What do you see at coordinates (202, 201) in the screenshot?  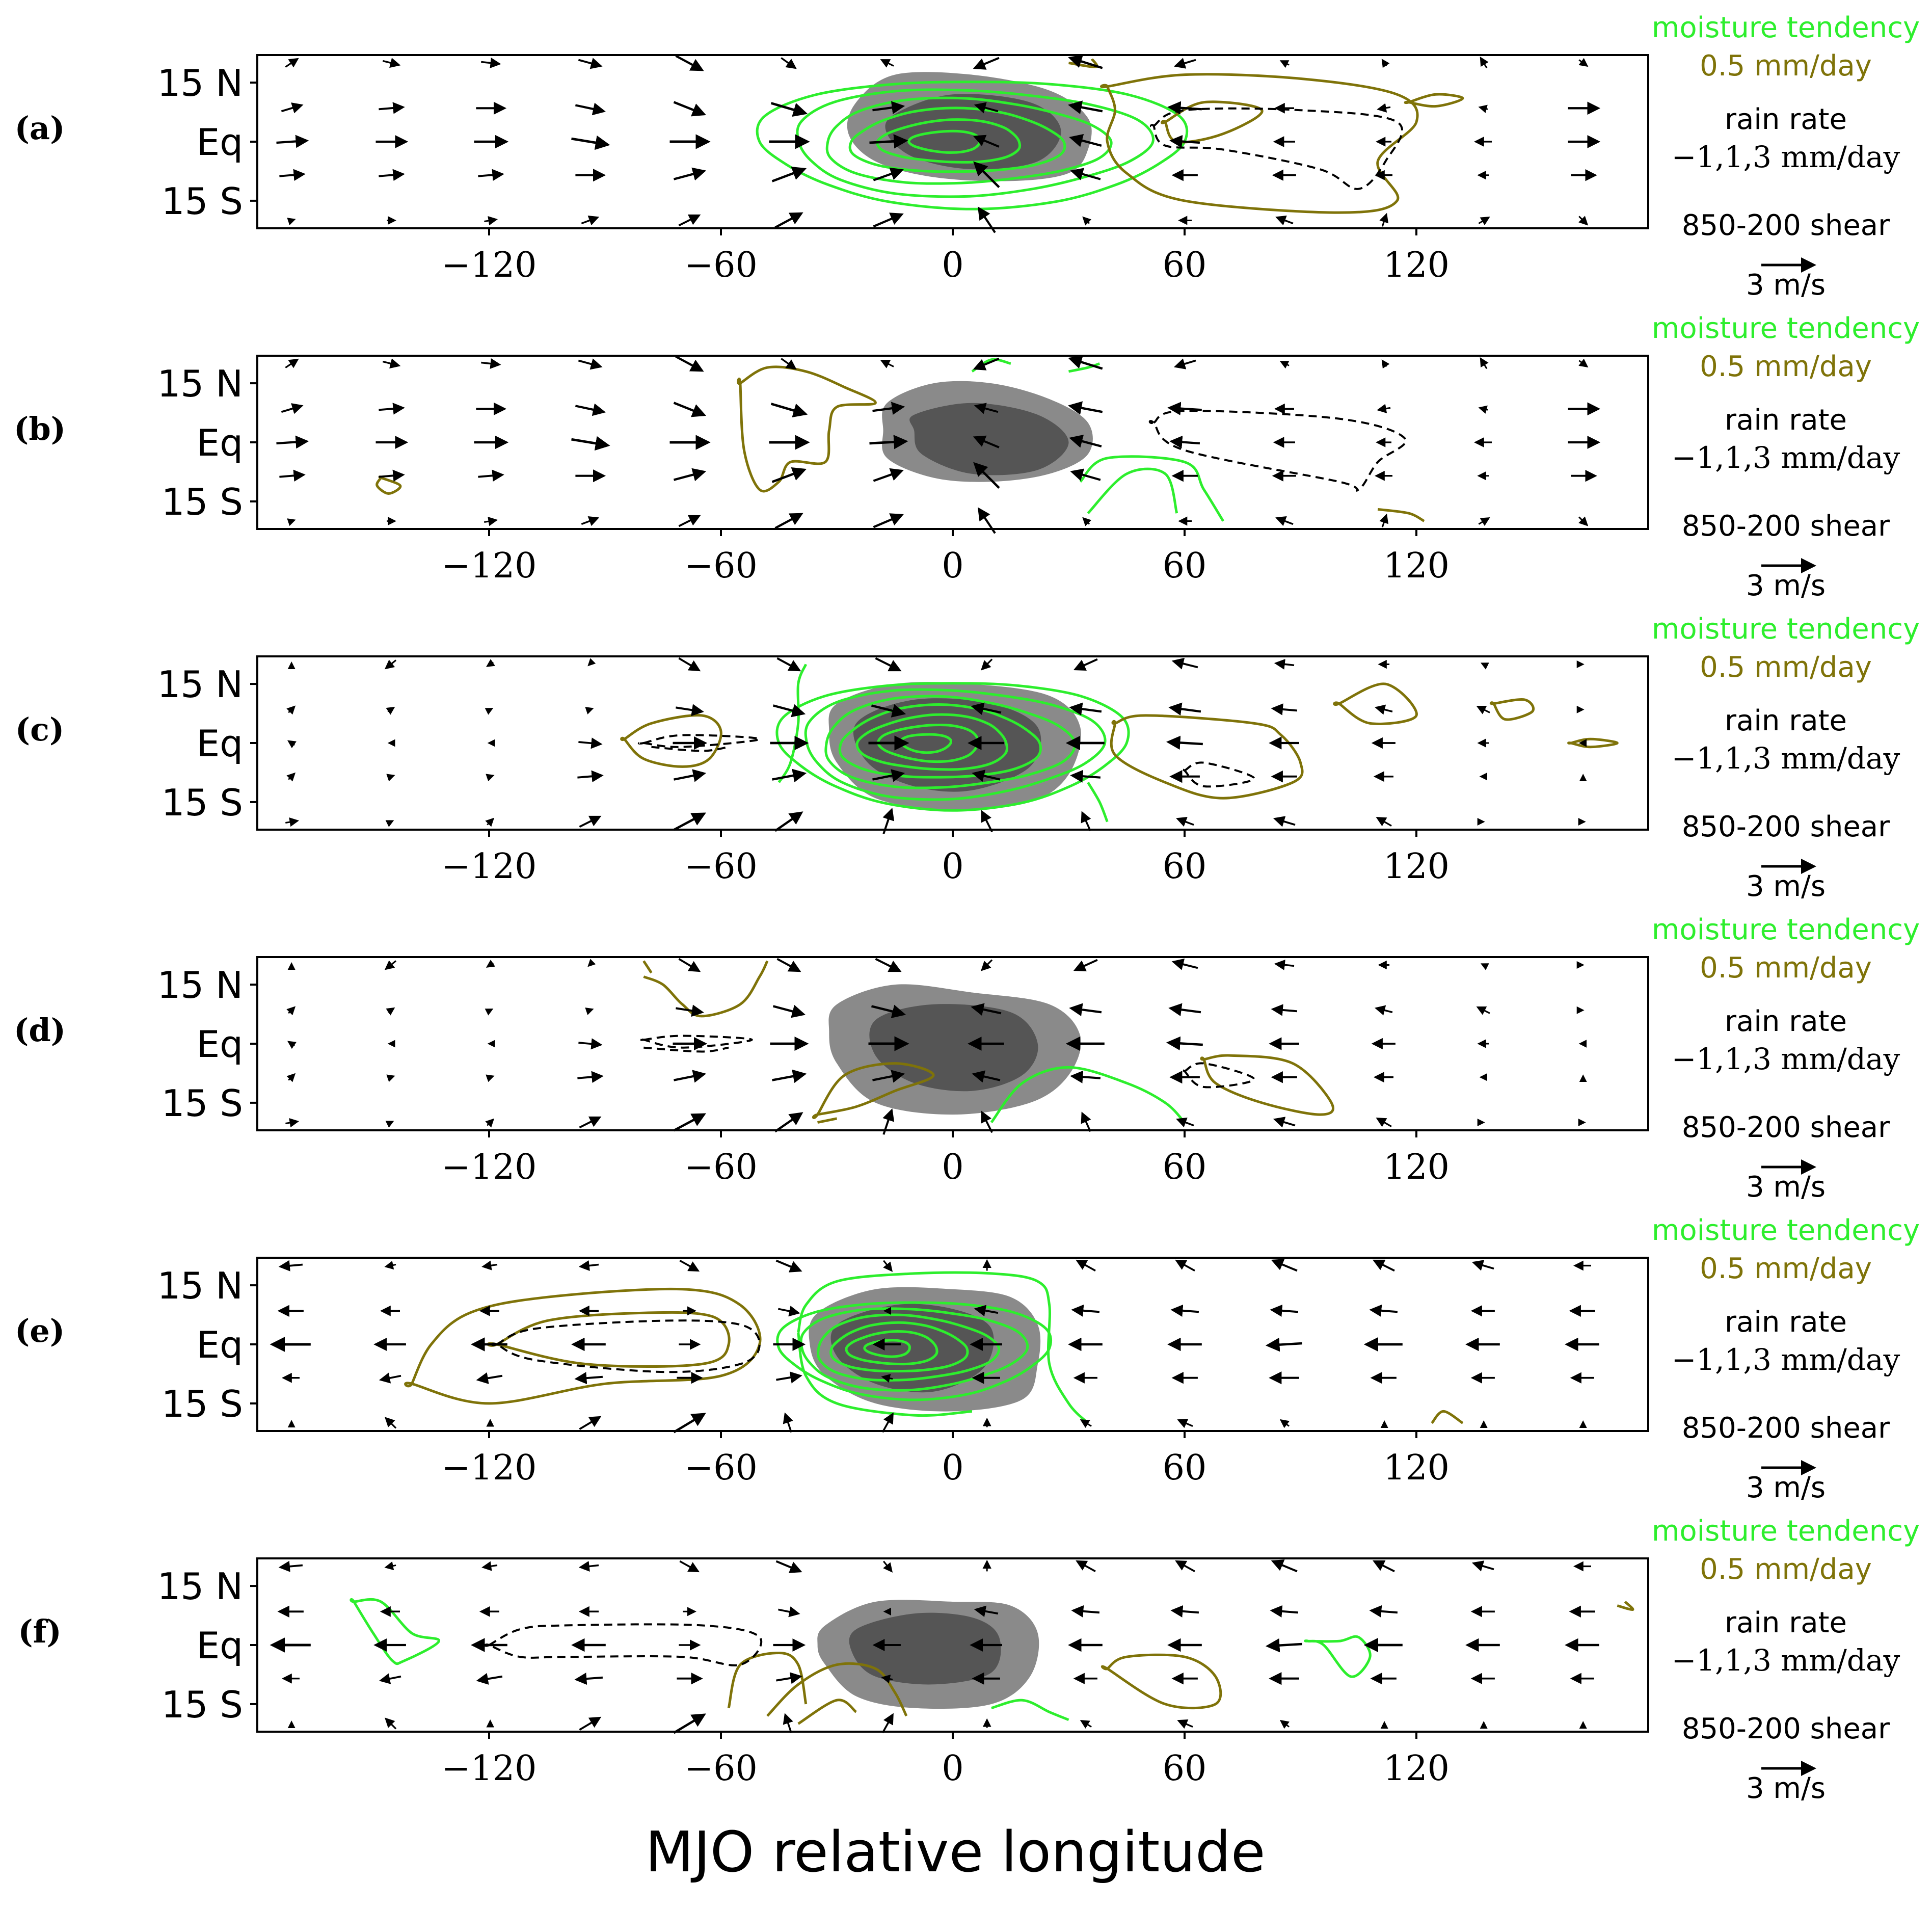 I see `y-tick-label: 15 S` at bounding box center [202, 201].